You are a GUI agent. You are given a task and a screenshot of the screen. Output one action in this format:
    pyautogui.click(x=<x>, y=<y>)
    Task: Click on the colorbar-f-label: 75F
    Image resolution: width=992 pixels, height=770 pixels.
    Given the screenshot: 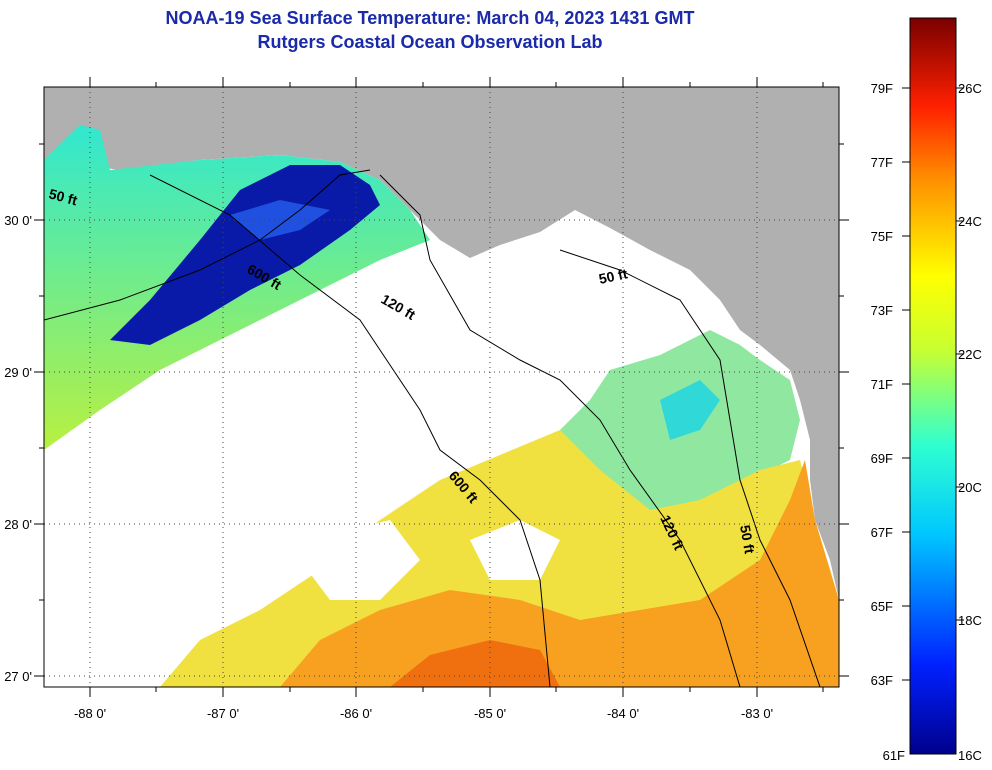 What is the action you would take?
    pyautogui.click(x=882, y=236)
    